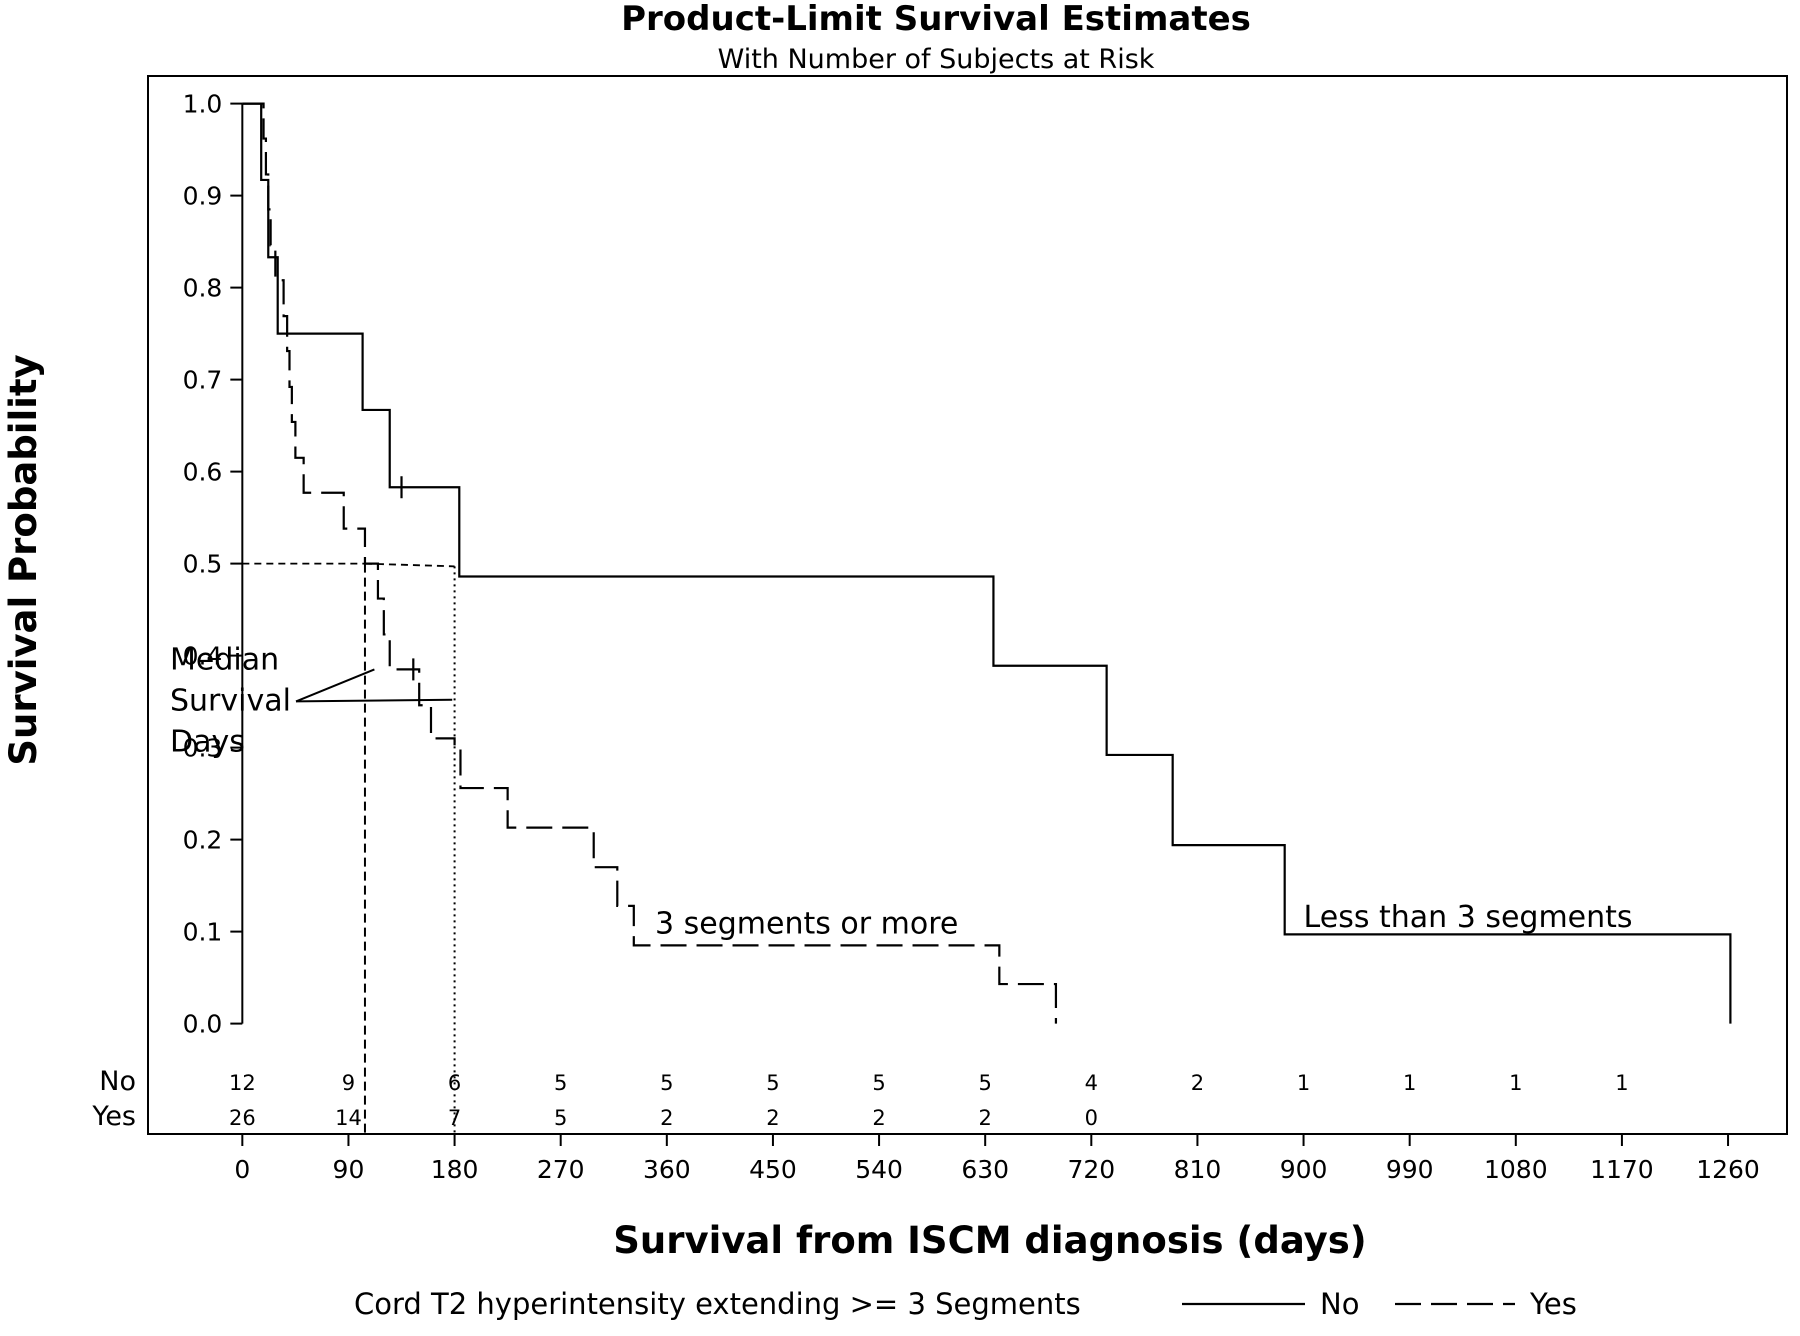 The height and width of the screenshot is (1336, 1800). Describe the element at coordinates (203, 104) in the screenshot. I see `y-tick-label: 1.0` at that location.